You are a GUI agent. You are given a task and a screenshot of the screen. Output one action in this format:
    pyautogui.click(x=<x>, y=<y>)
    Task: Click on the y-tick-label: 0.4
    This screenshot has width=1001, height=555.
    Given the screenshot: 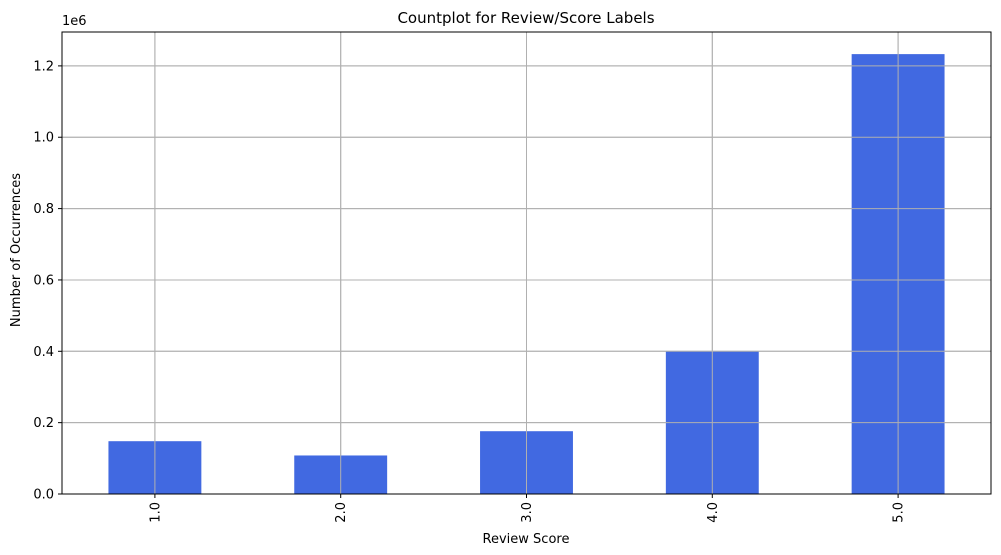 What is the action you would take?
    pyautogui.click(x=43, y=352)
    